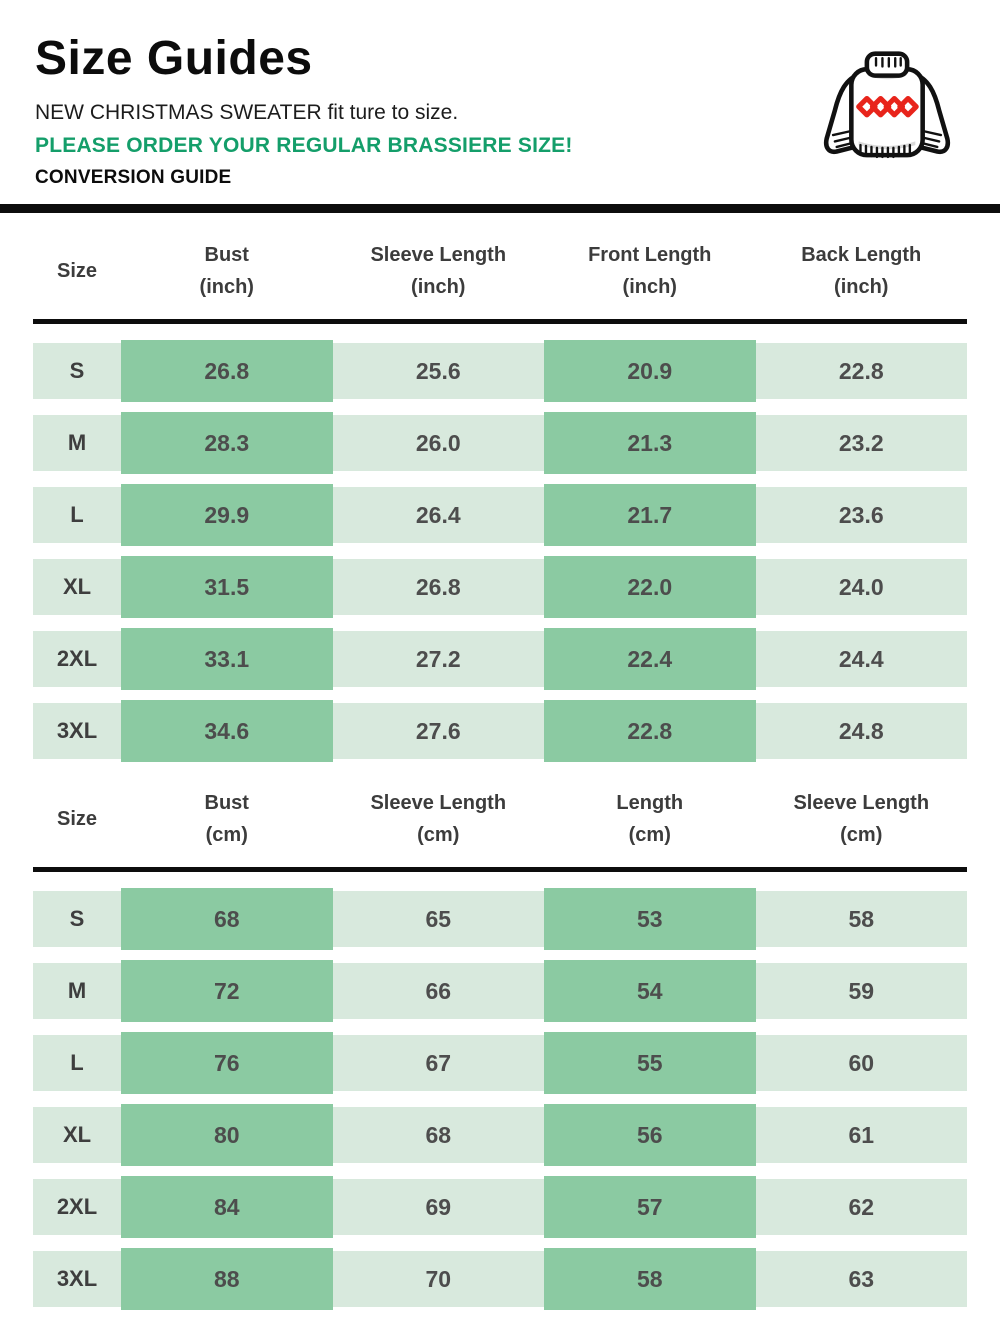 This screenshot has width=1000, height=1331. Describe the element at coordinates (861, 1063) in the screenshot. I see `measurement-cell: 60` at that location.